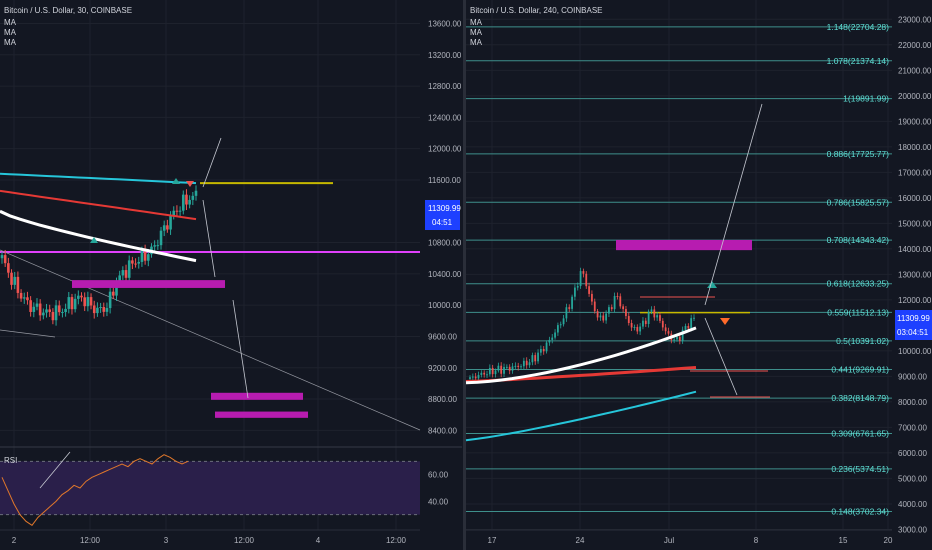 Image resolution: width=932 pixels, height=550 pixels. What do you see at coordinates (396, 540) in the screenshot?
I see `left-time-tick: 12:00` at bounding box center [396, 540].